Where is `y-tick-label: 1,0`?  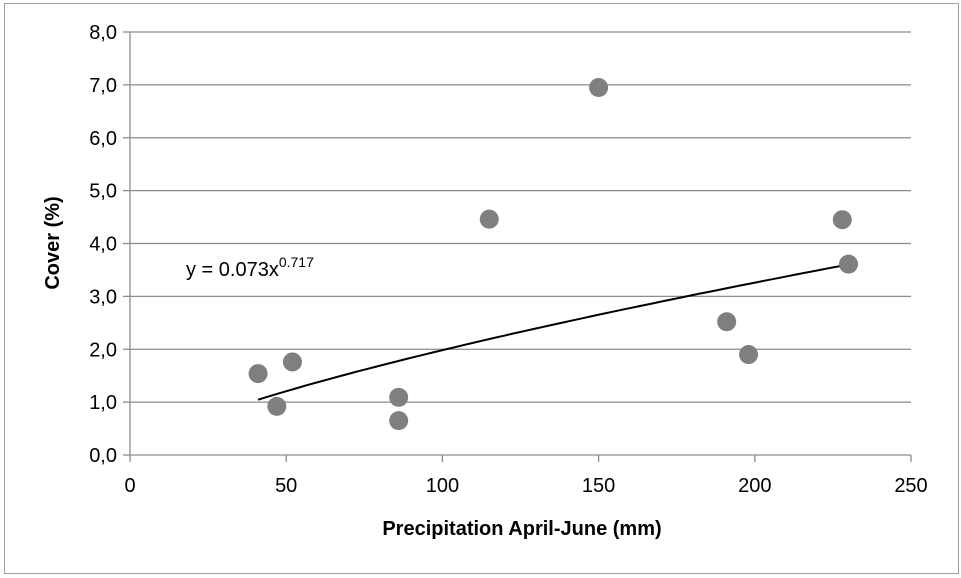
y-tick-label: 1,0 is located at coordinates (103, 403).